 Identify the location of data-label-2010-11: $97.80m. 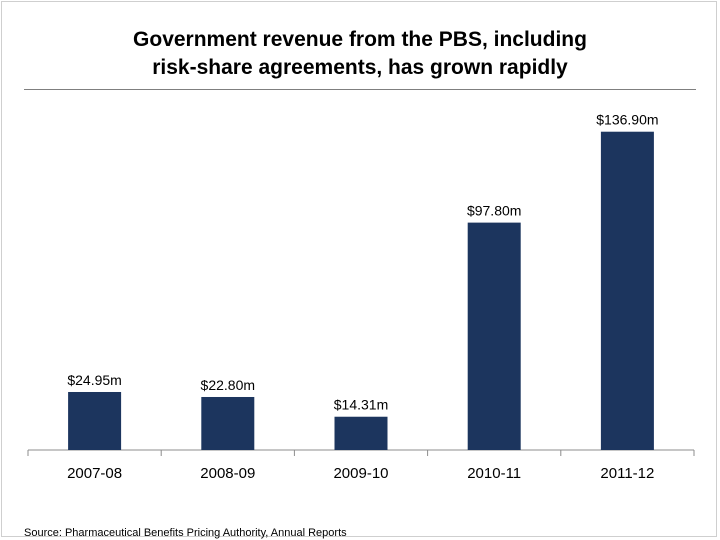
(494, 211).